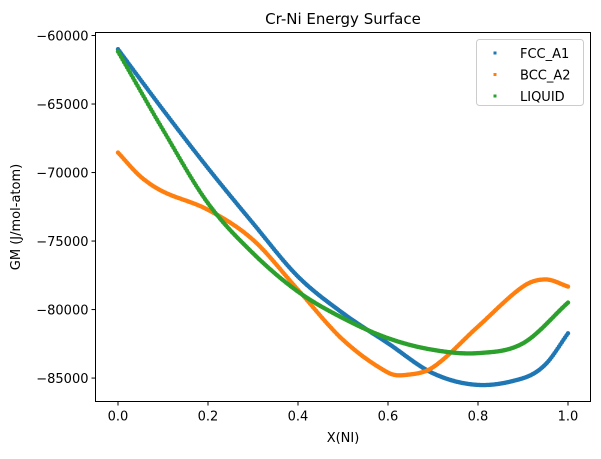  Describe the element at coordinates (478, 417) in the screenshot. I see `x-tick-label: 0.8` at that location.